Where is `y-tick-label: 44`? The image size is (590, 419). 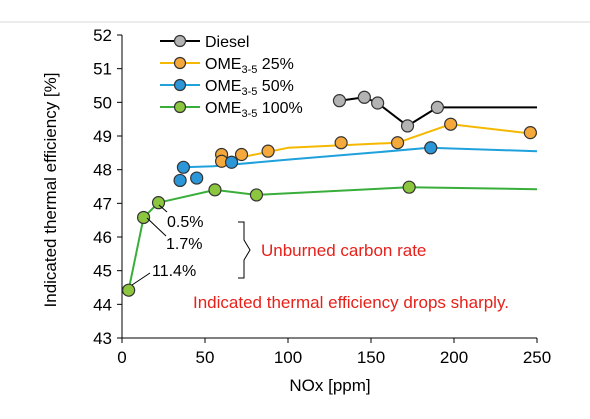 y-tick-label: 44 is located at coordinates (102, 304).